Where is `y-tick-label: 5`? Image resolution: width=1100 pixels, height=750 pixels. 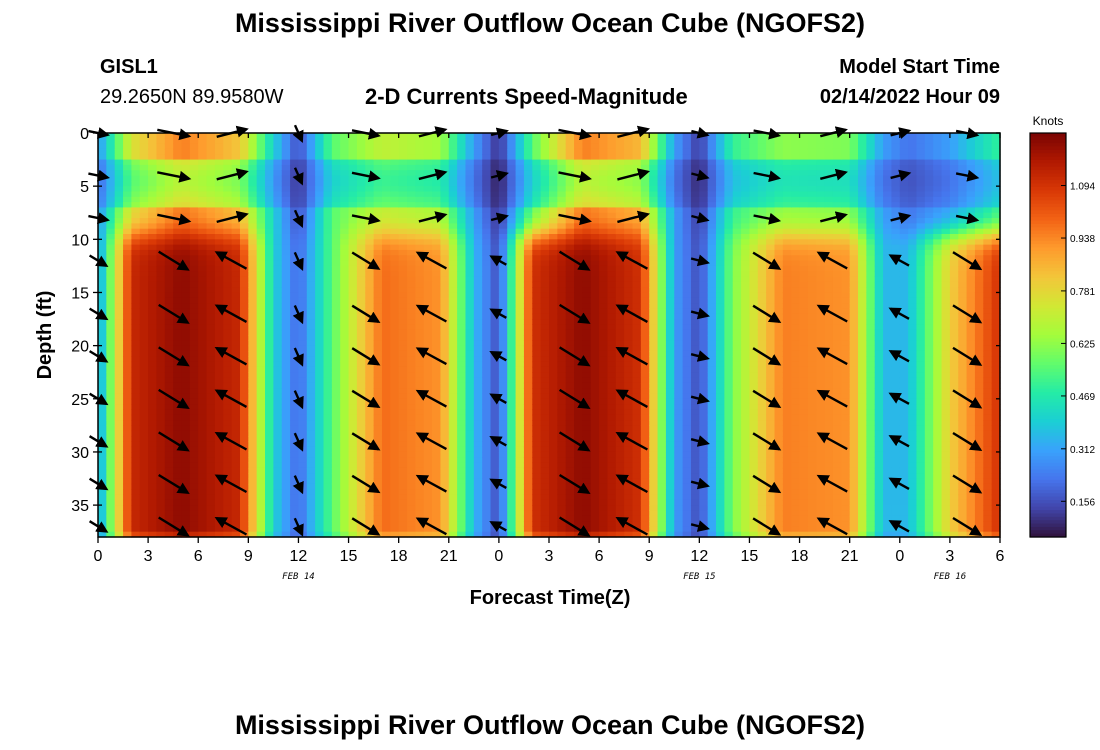 y-tick-label: 5 is located at coordinates (84, 187).